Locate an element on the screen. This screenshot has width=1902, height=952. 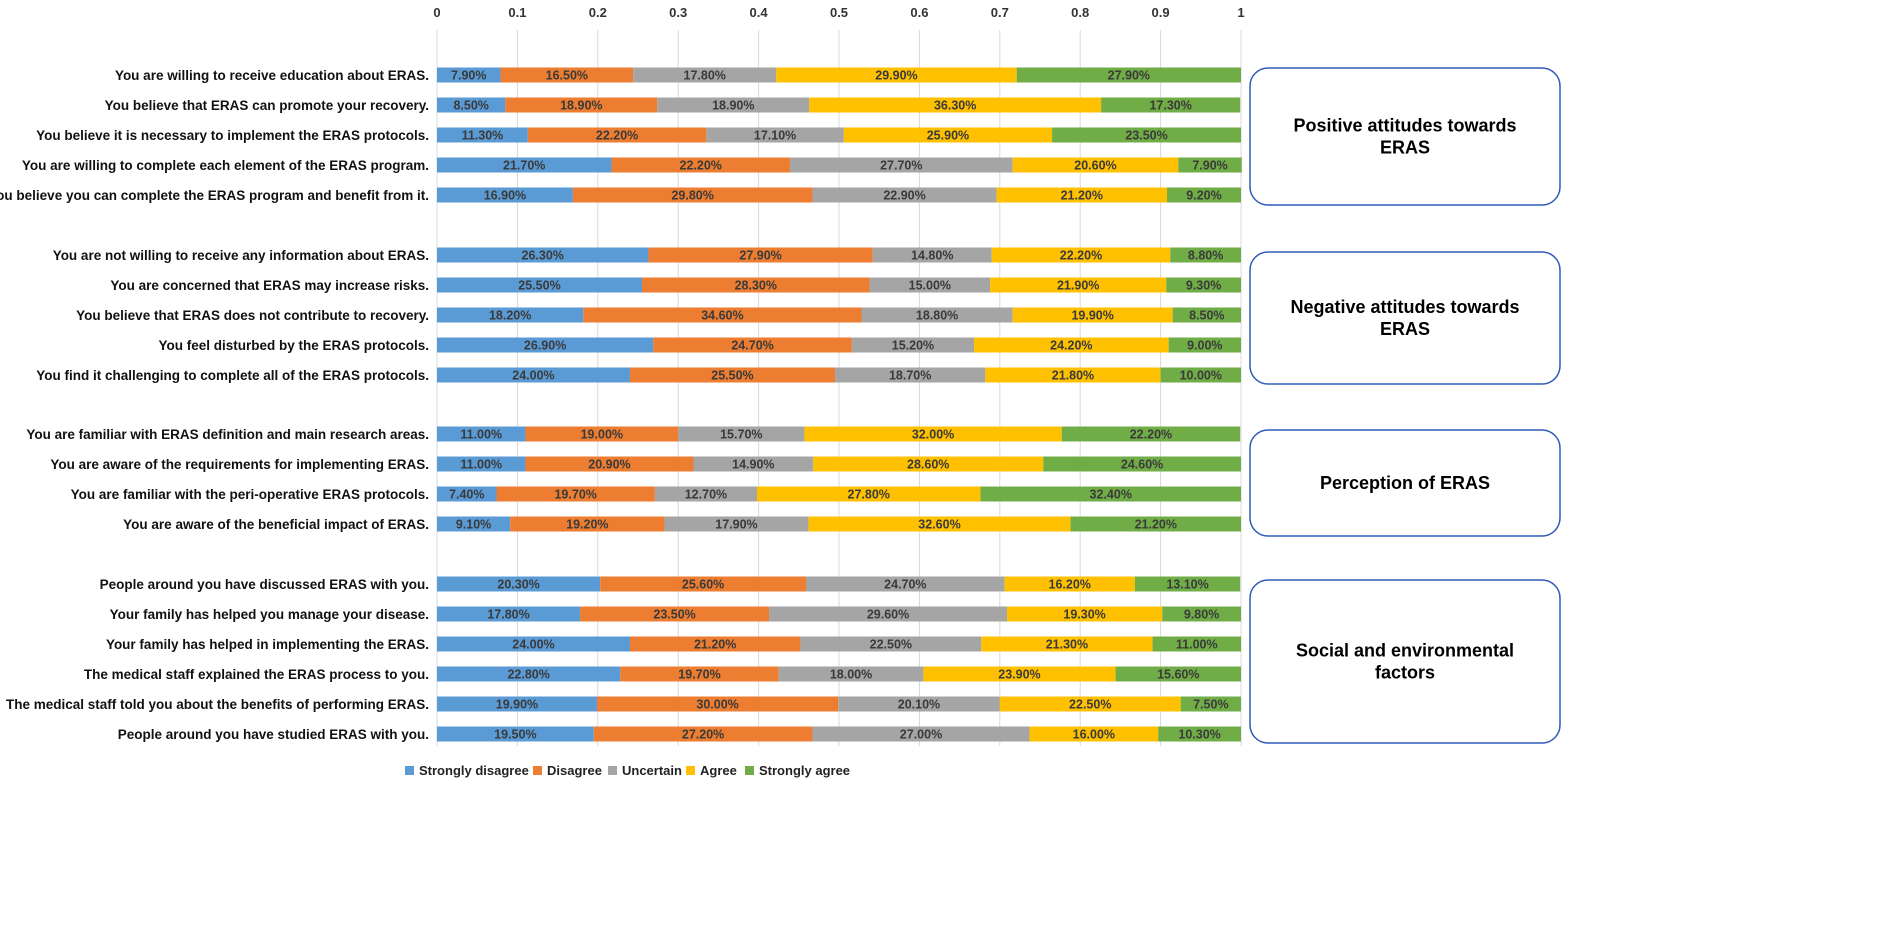
data-label: 29.80% is located at coordinates (692, 196).